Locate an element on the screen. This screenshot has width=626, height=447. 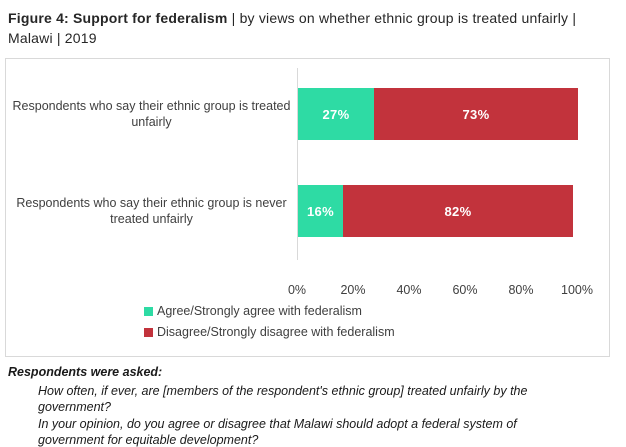
bar-value-label: 73% is located at coordinates (476, 114).